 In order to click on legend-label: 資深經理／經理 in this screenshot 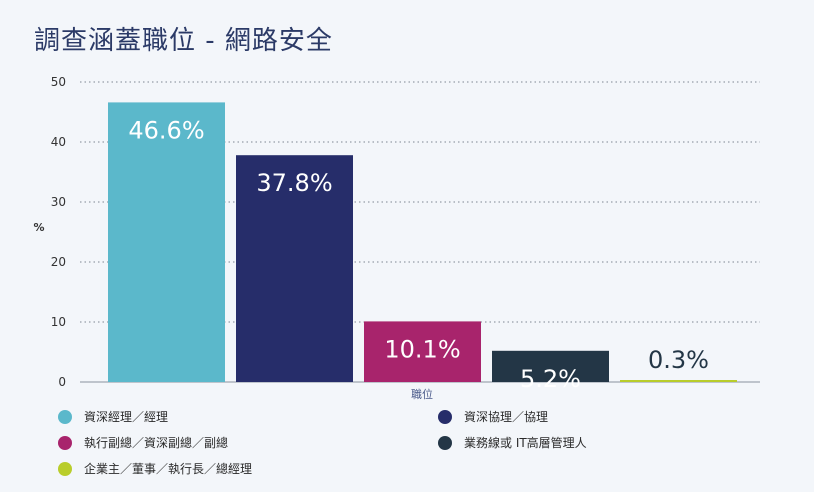, I will do `click(126, 417)`.